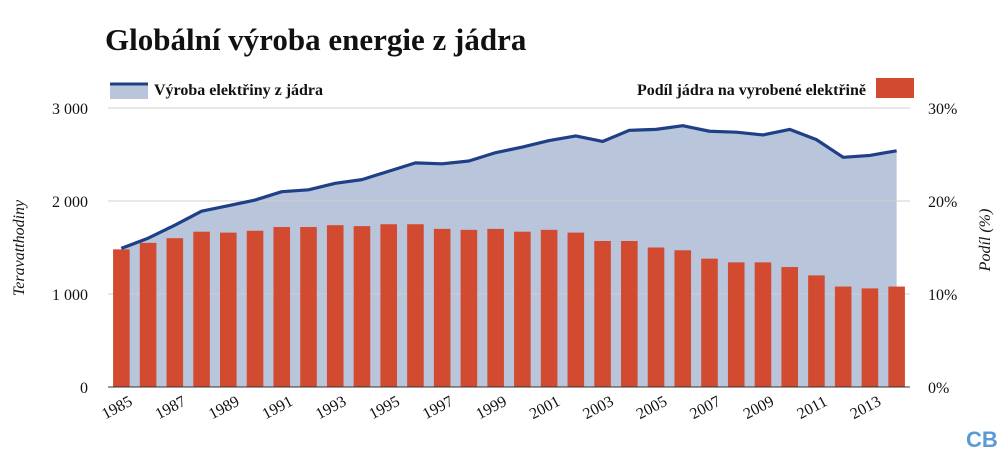  I want to click on x-tick-label: 2009, so click(759, 408).